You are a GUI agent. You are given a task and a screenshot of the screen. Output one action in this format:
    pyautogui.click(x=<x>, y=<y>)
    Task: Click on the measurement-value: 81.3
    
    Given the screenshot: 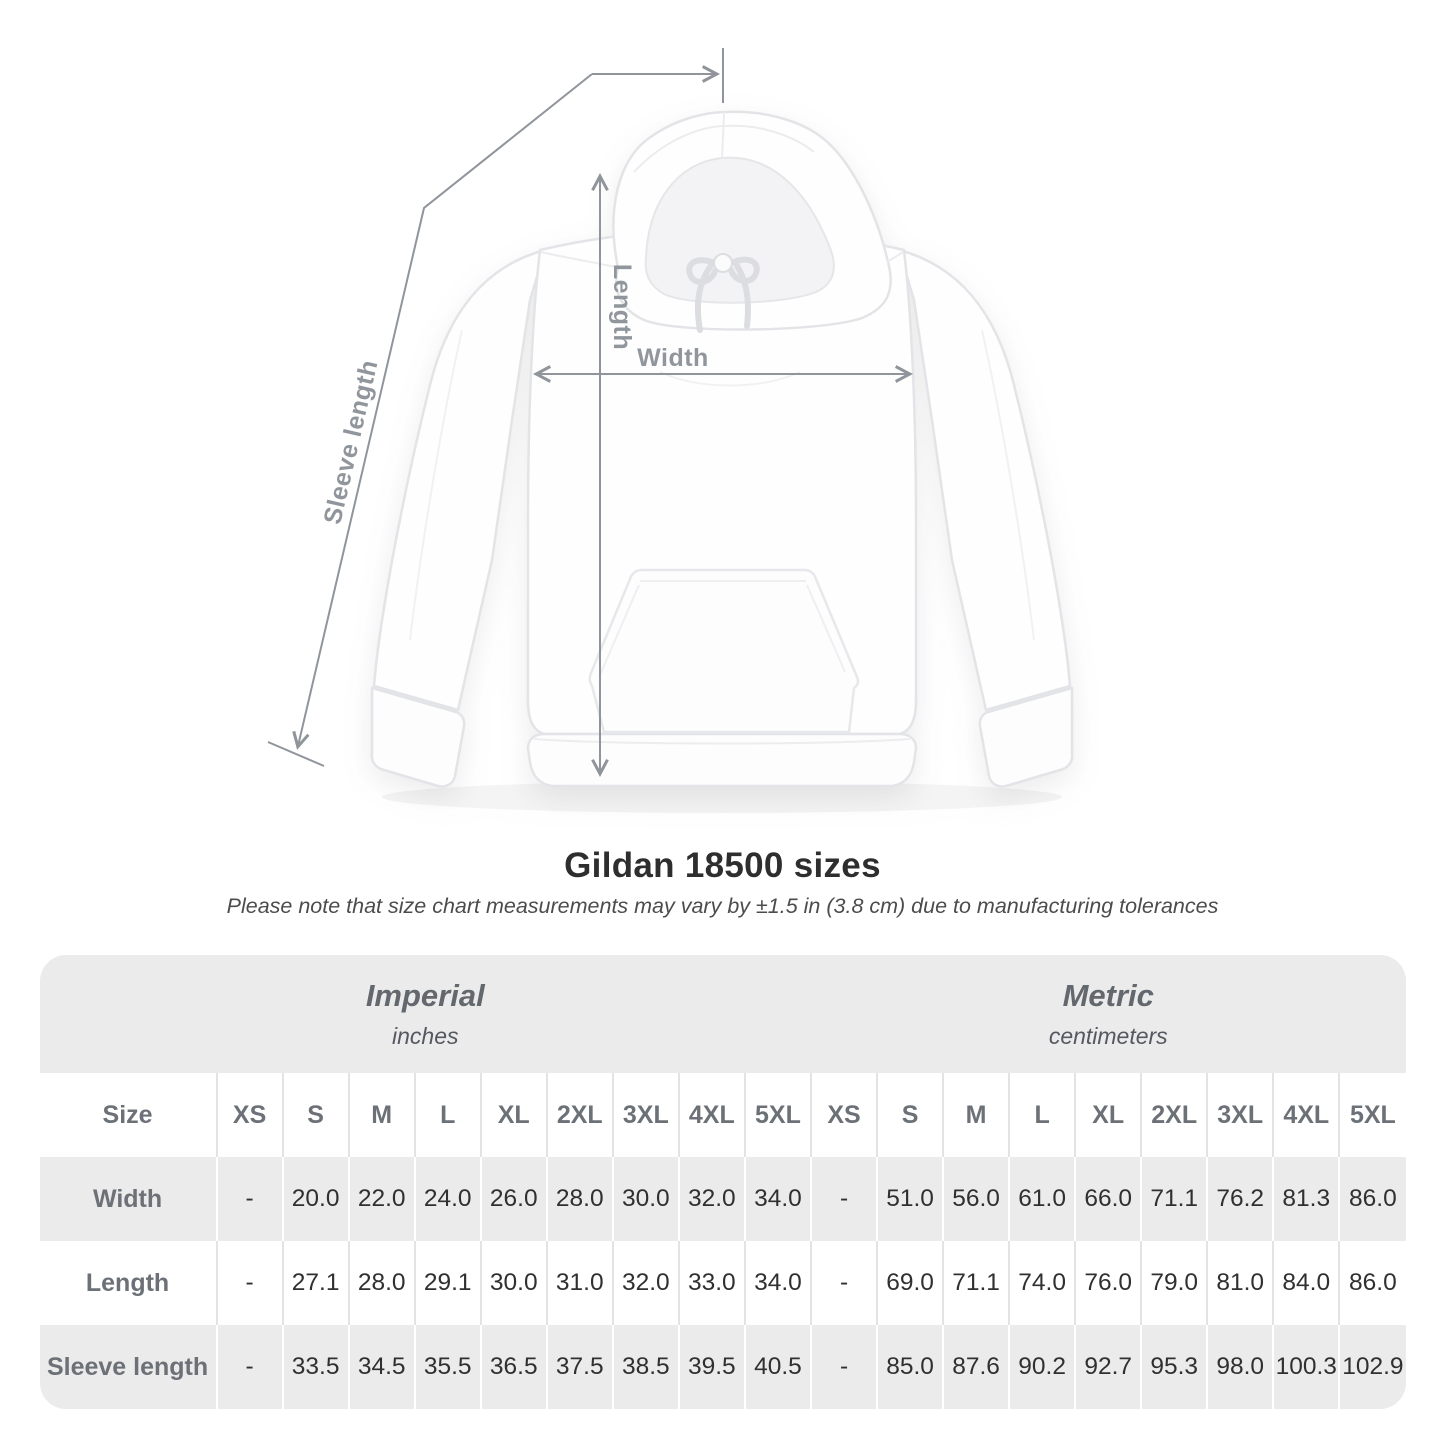 What is the action you would take?
    pyautogui.click(x=1306, y=1199)
    